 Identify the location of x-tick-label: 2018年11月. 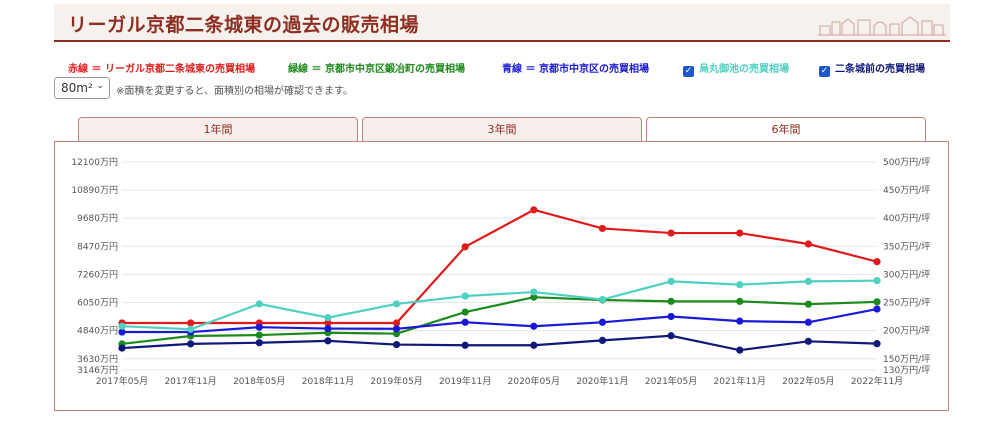
(328, 381).